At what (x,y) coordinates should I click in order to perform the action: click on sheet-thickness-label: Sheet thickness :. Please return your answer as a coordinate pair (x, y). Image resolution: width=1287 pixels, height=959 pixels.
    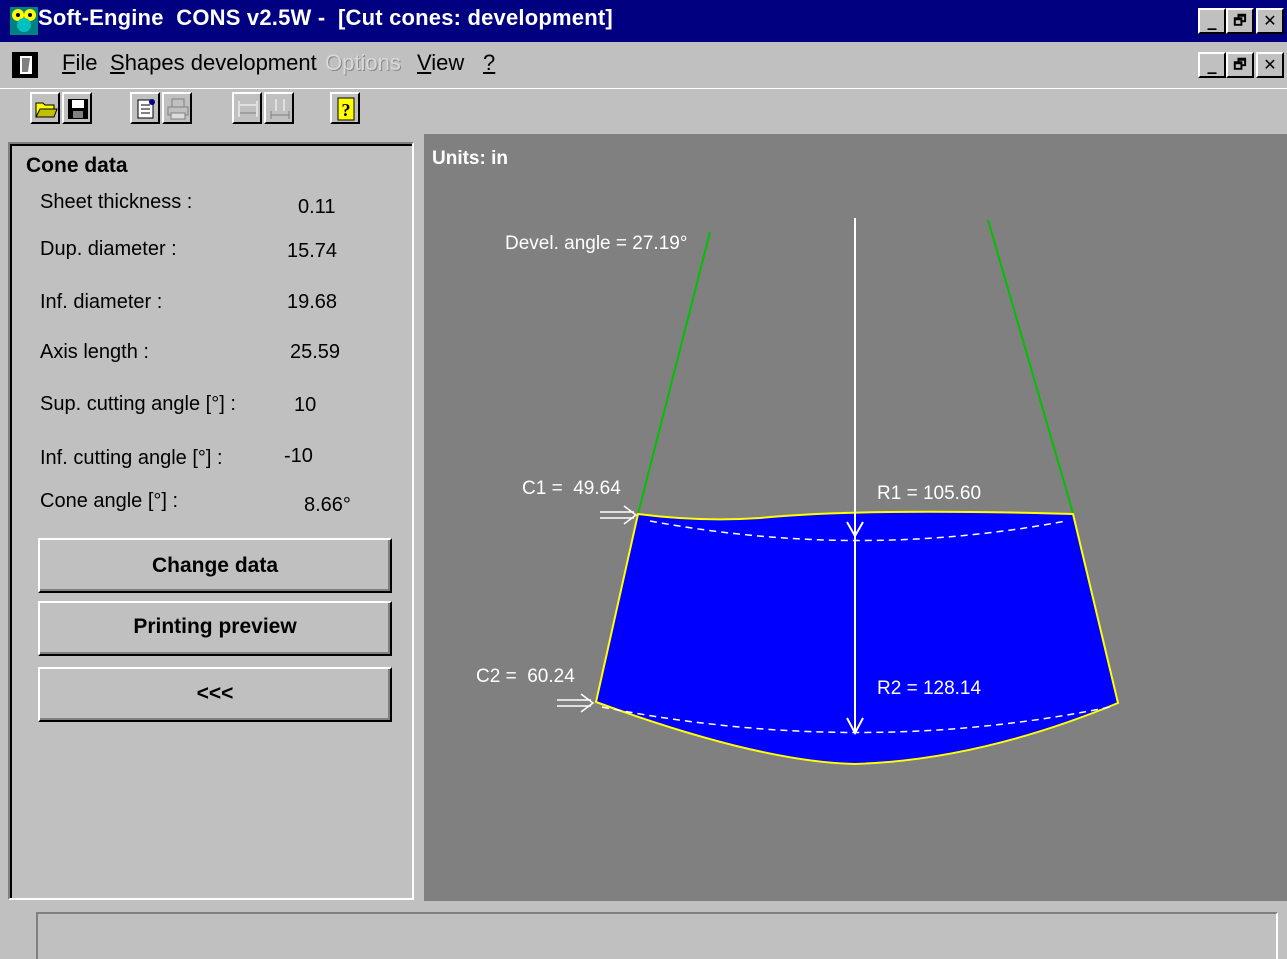
    Looking at the image, I should click on (116, 202).